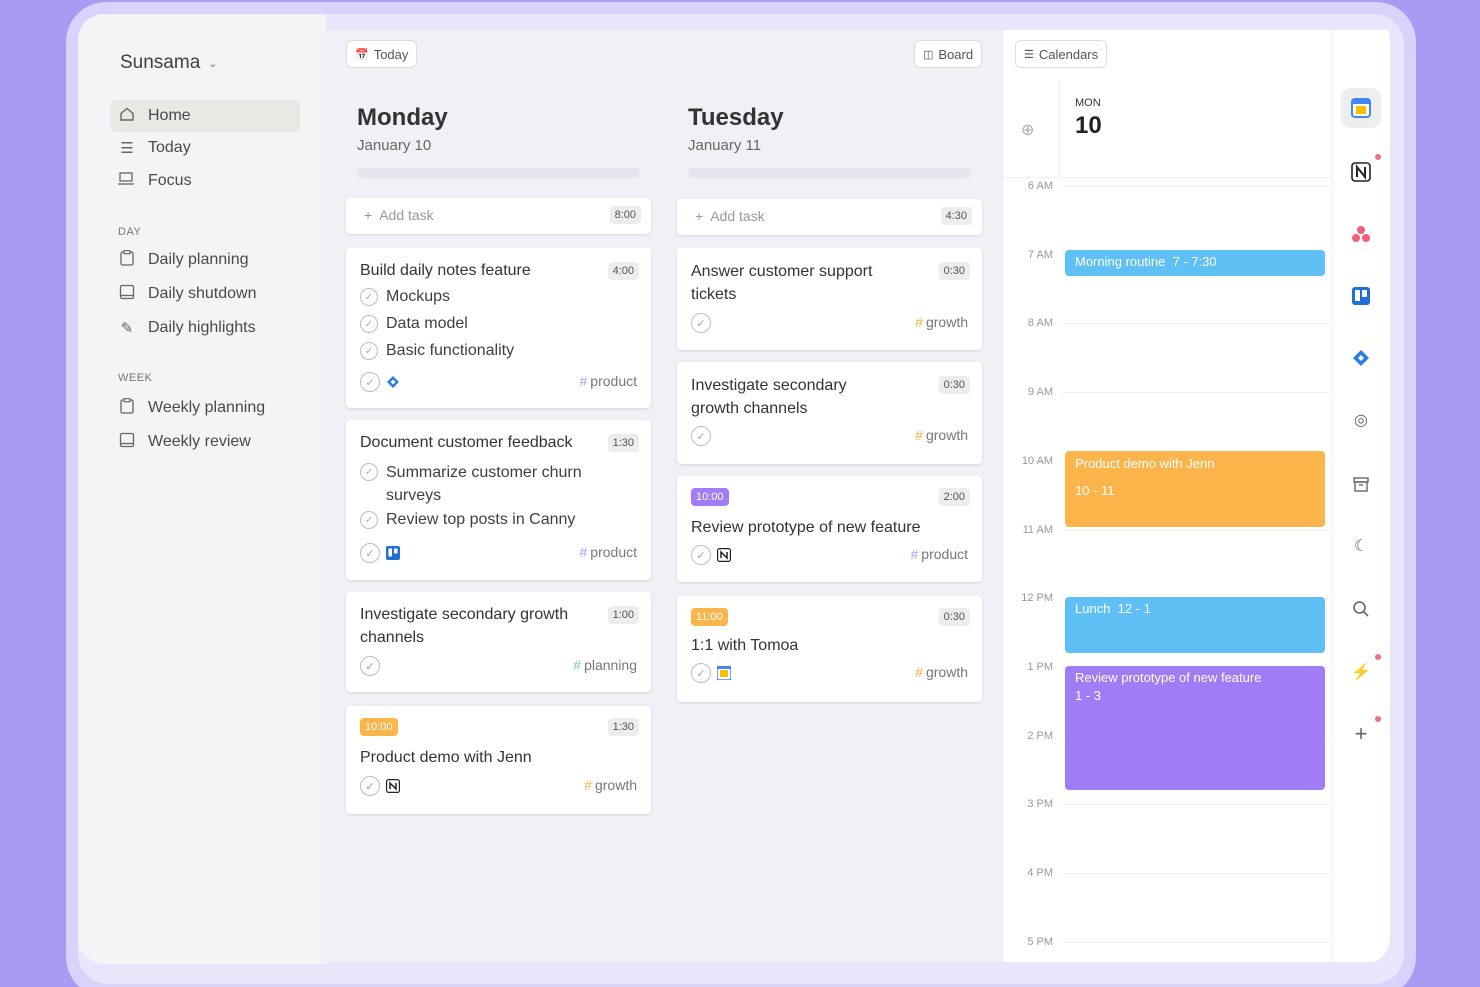 Image resolution: width=1480 pixels, height=987 pixels. What do you see at coordinates (623, 727) in the screenshot?
I see `task-duration: 1:30` at bounding box center [623, 727].